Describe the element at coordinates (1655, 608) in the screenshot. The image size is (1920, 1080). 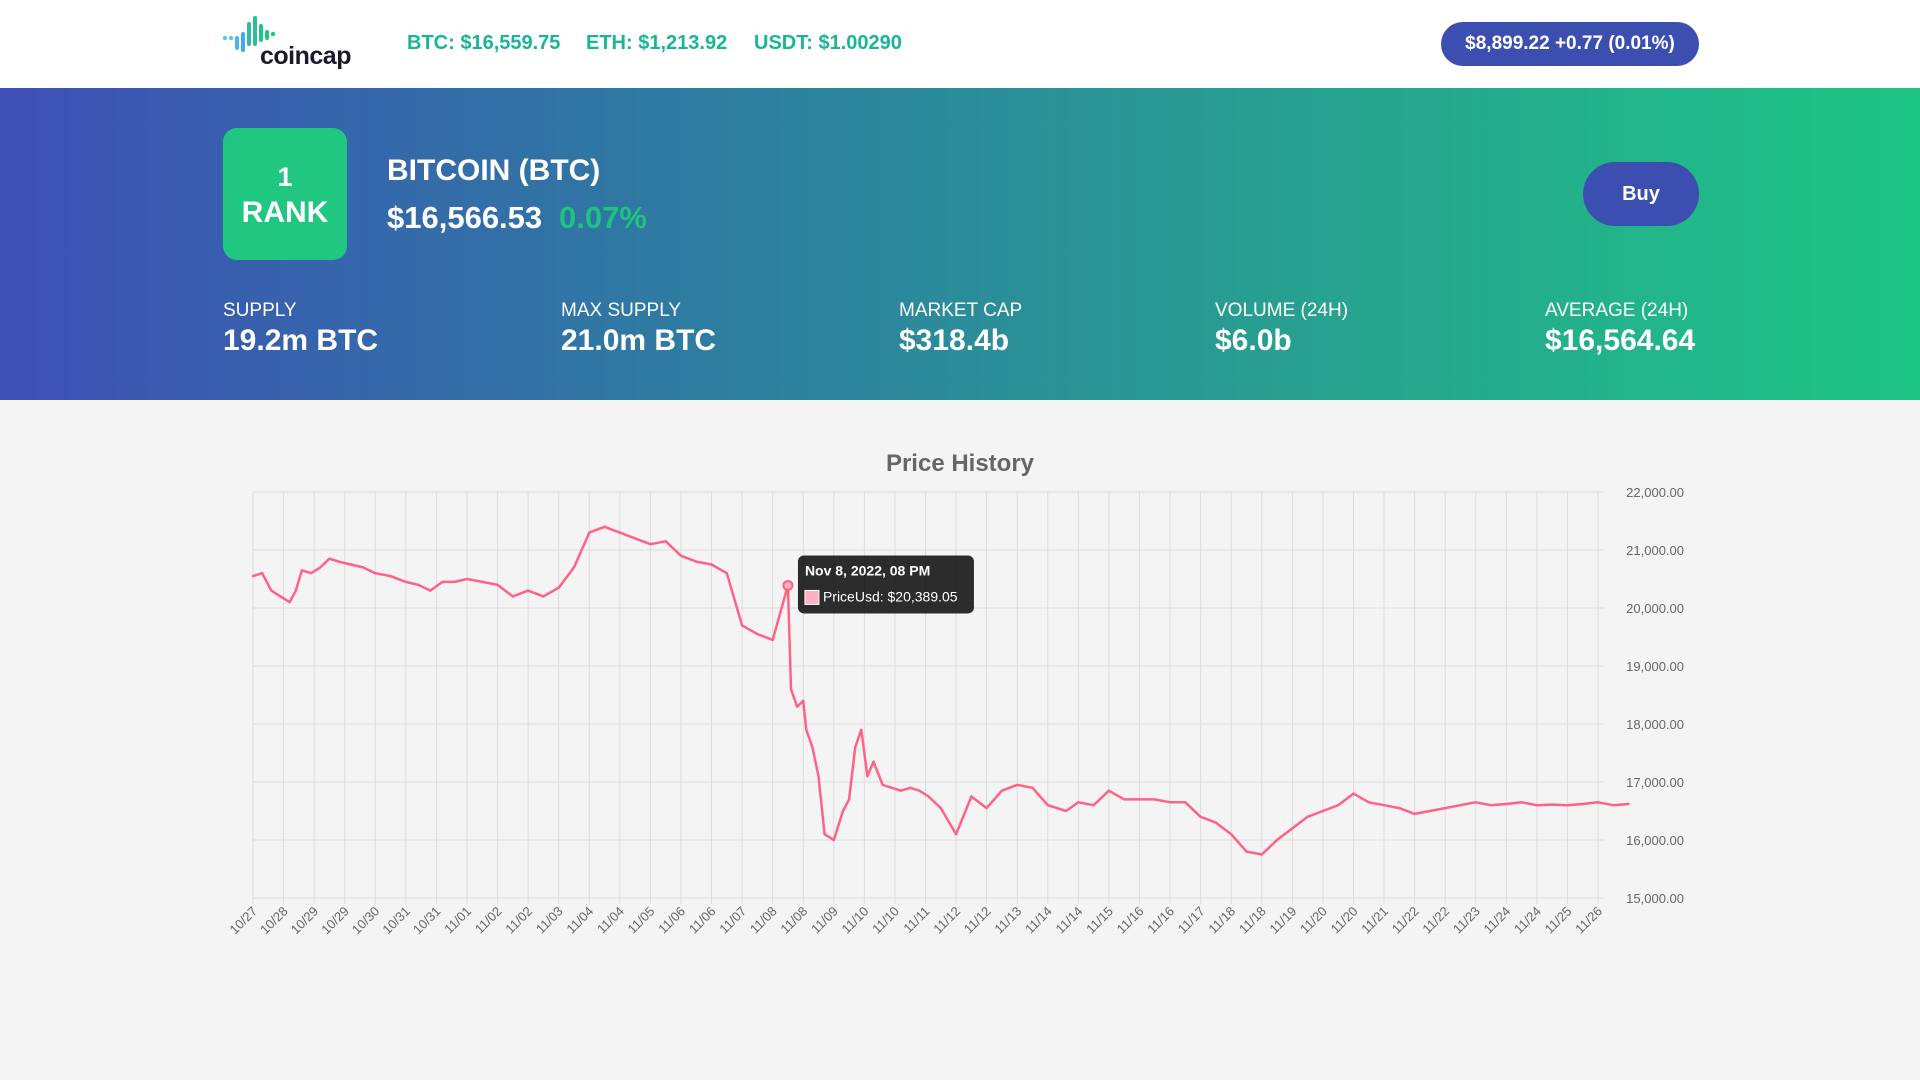
I see `y-tick-label: 20,000.00` at that location.